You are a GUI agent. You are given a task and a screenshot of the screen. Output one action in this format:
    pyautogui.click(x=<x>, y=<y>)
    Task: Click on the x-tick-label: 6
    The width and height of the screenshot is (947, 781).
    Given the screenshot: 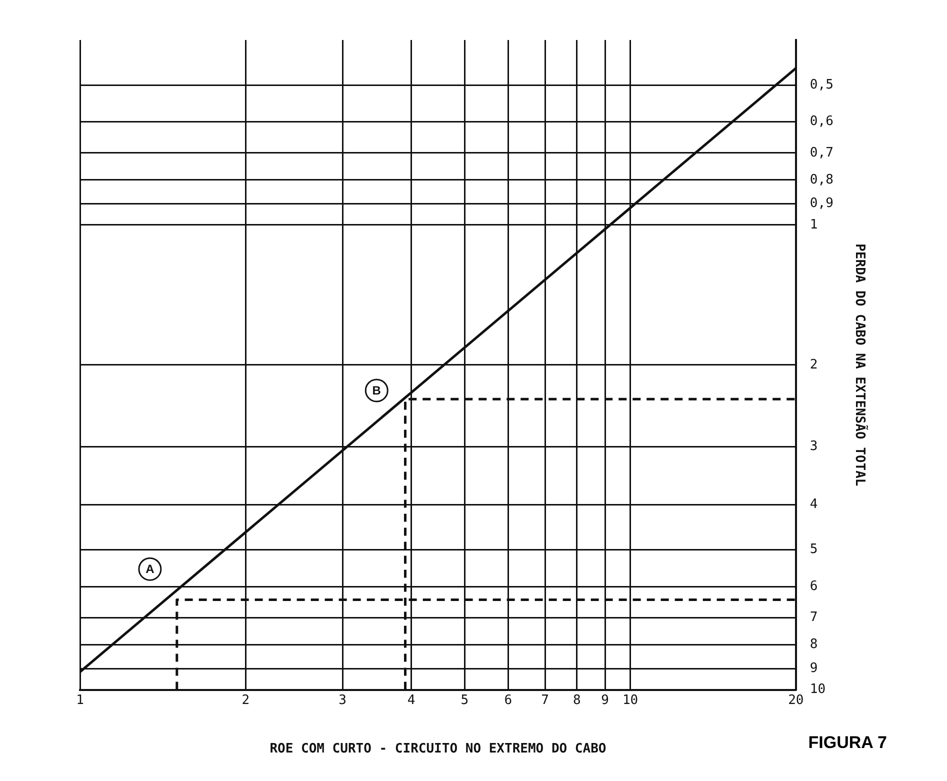 What is the action you would take?
    pyautogui.click(x=508, y=700)
    